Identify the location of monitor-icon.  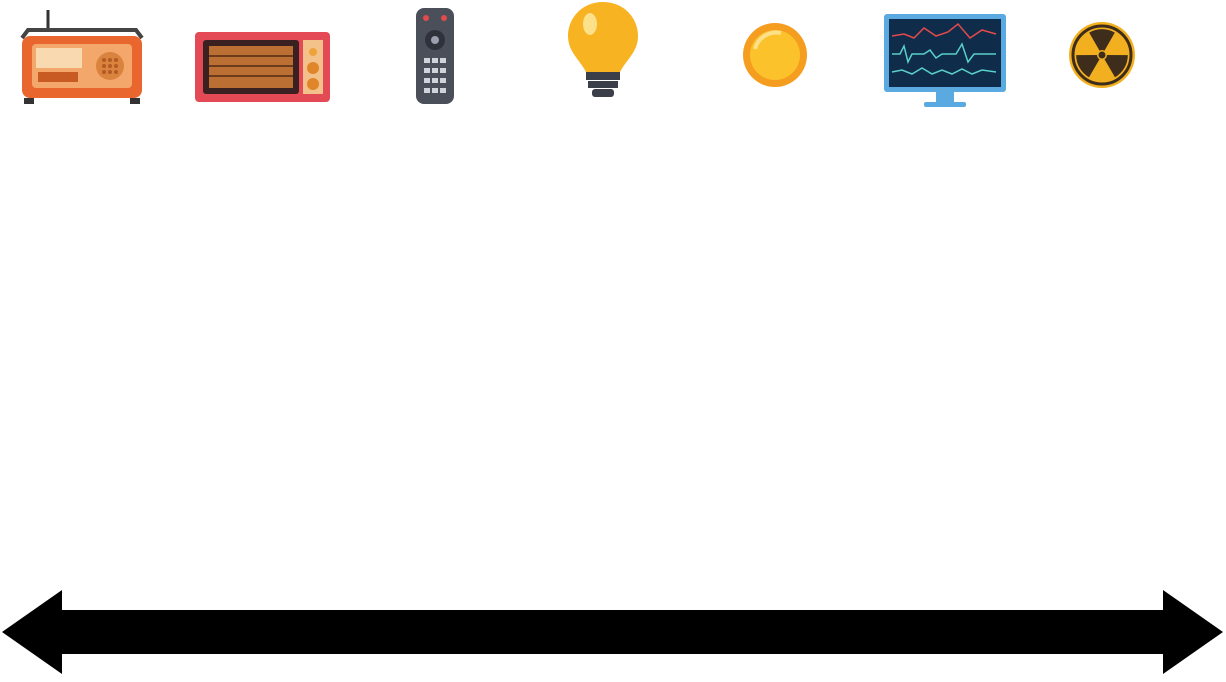
(945, 60).